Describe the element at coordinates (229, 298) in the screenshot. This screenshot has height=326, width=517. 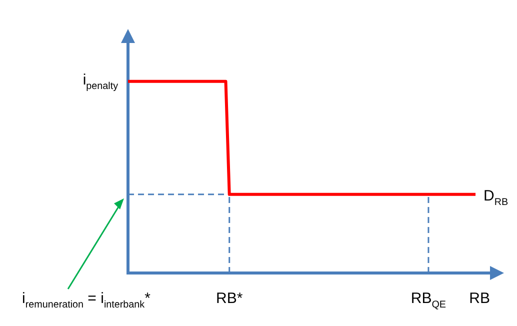
I see `x-tick-label: RB*` at that location.